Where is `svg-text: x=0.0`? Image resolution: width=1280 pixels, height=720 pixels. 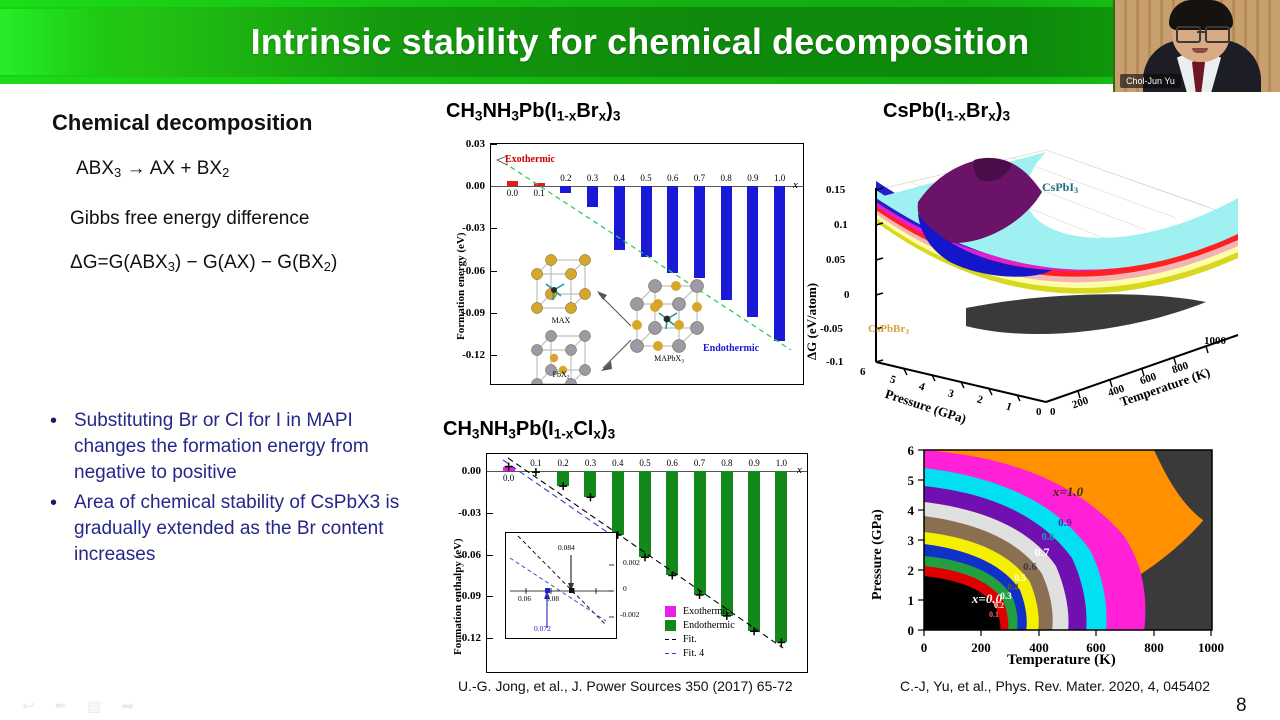
svg-text: x=0.0 is located at coordinates (987, 598).